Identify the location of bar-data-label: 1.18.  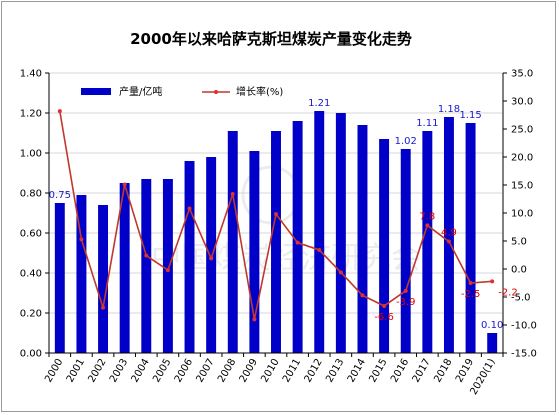
(449, 109).